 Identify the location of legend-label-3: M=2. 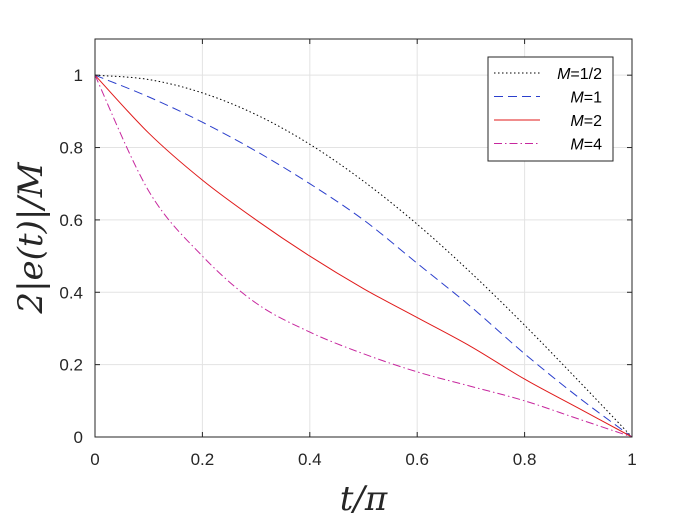
(586, 121).